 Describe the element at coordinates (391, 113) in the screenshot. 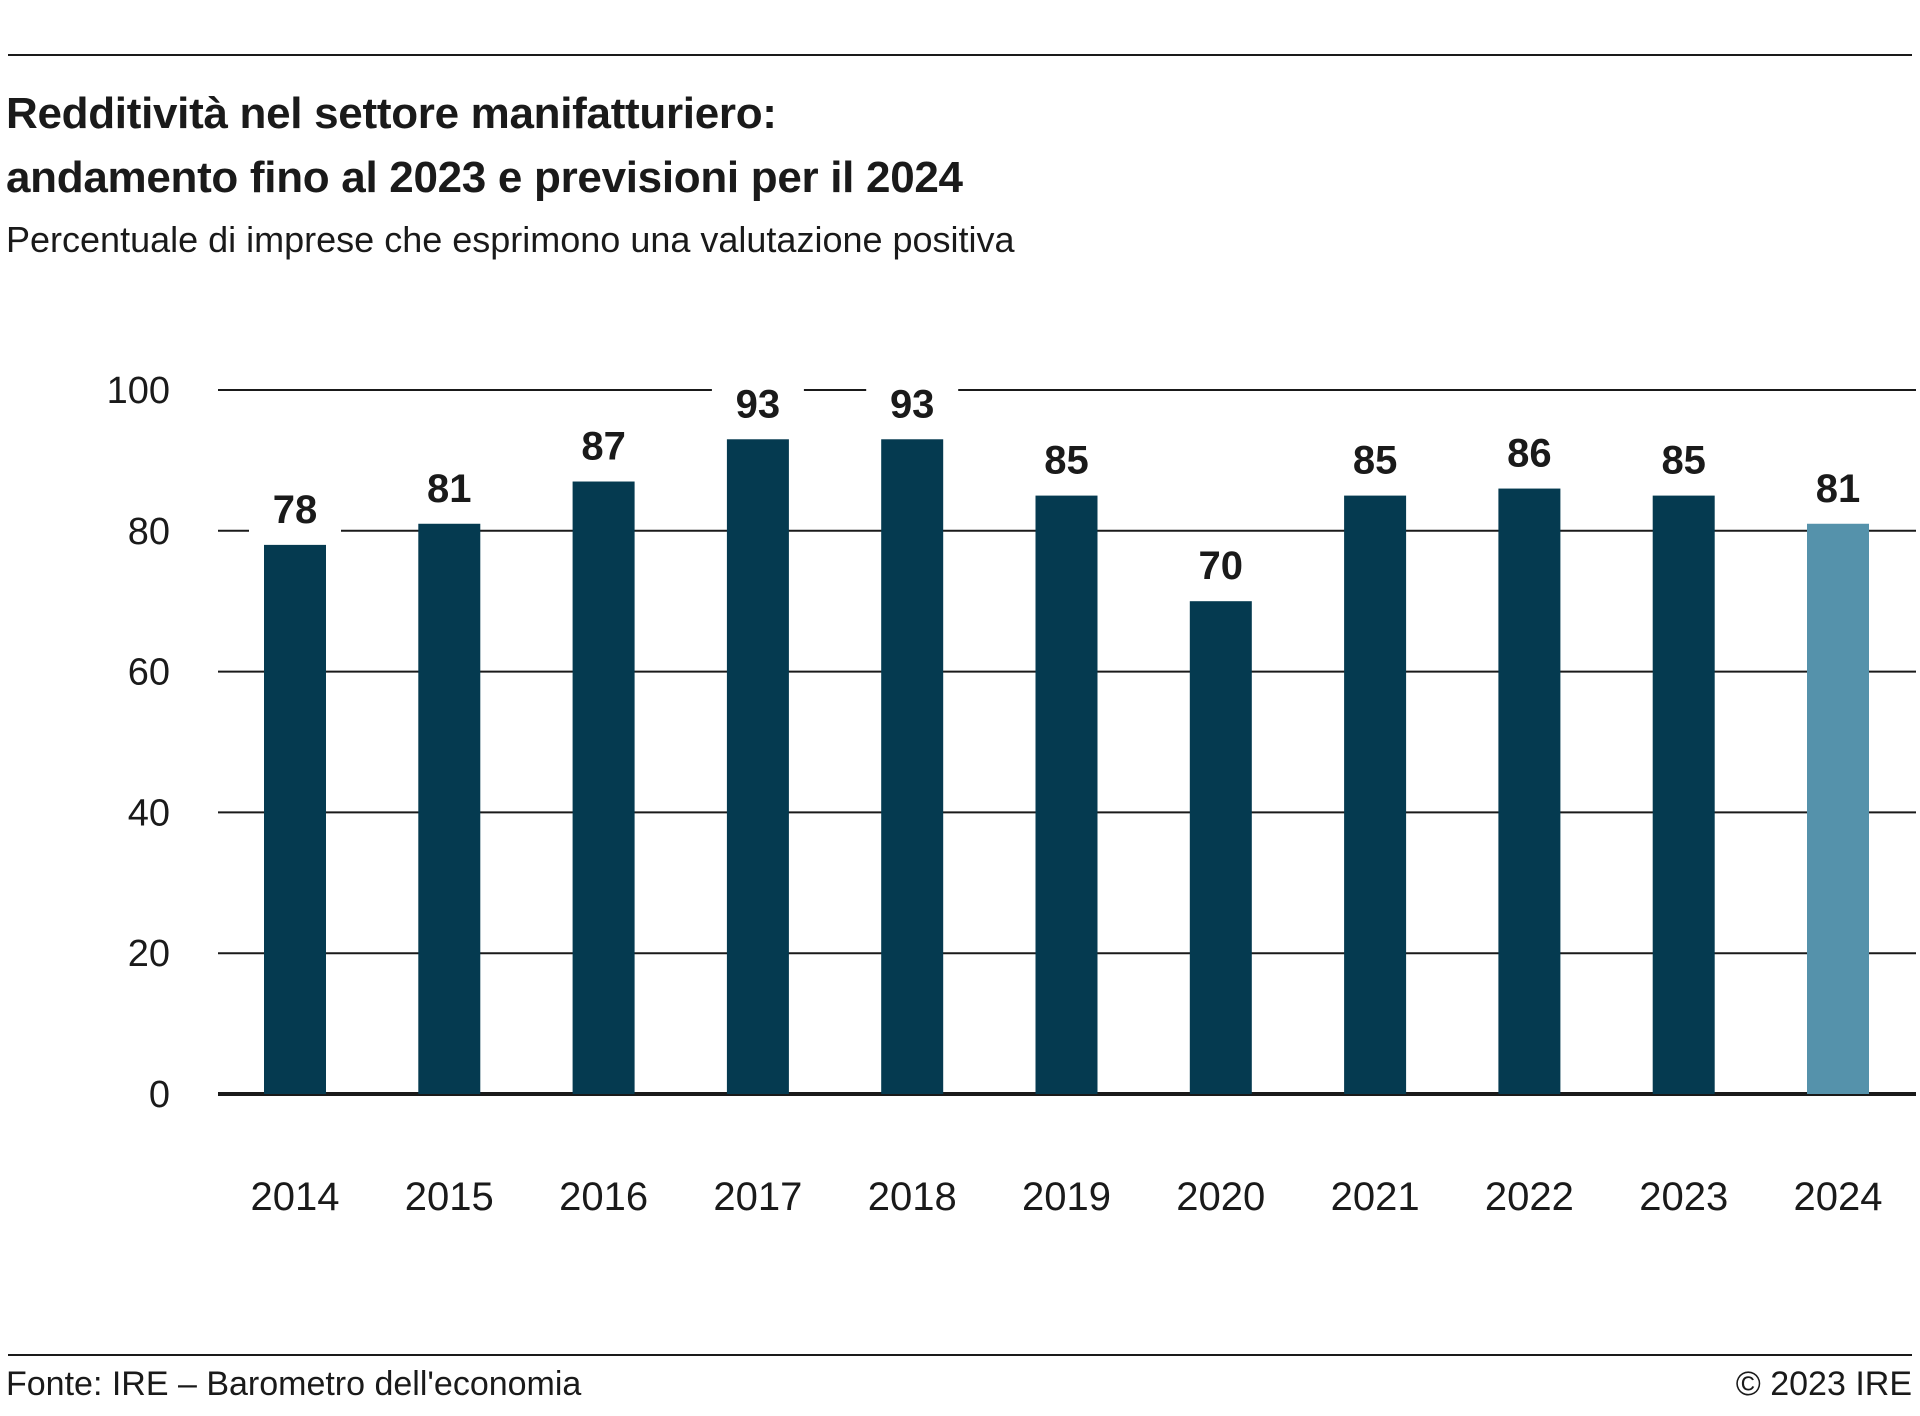

I see `chart-title-line-1: Redditività nel settore manifatturiero:` at that location.